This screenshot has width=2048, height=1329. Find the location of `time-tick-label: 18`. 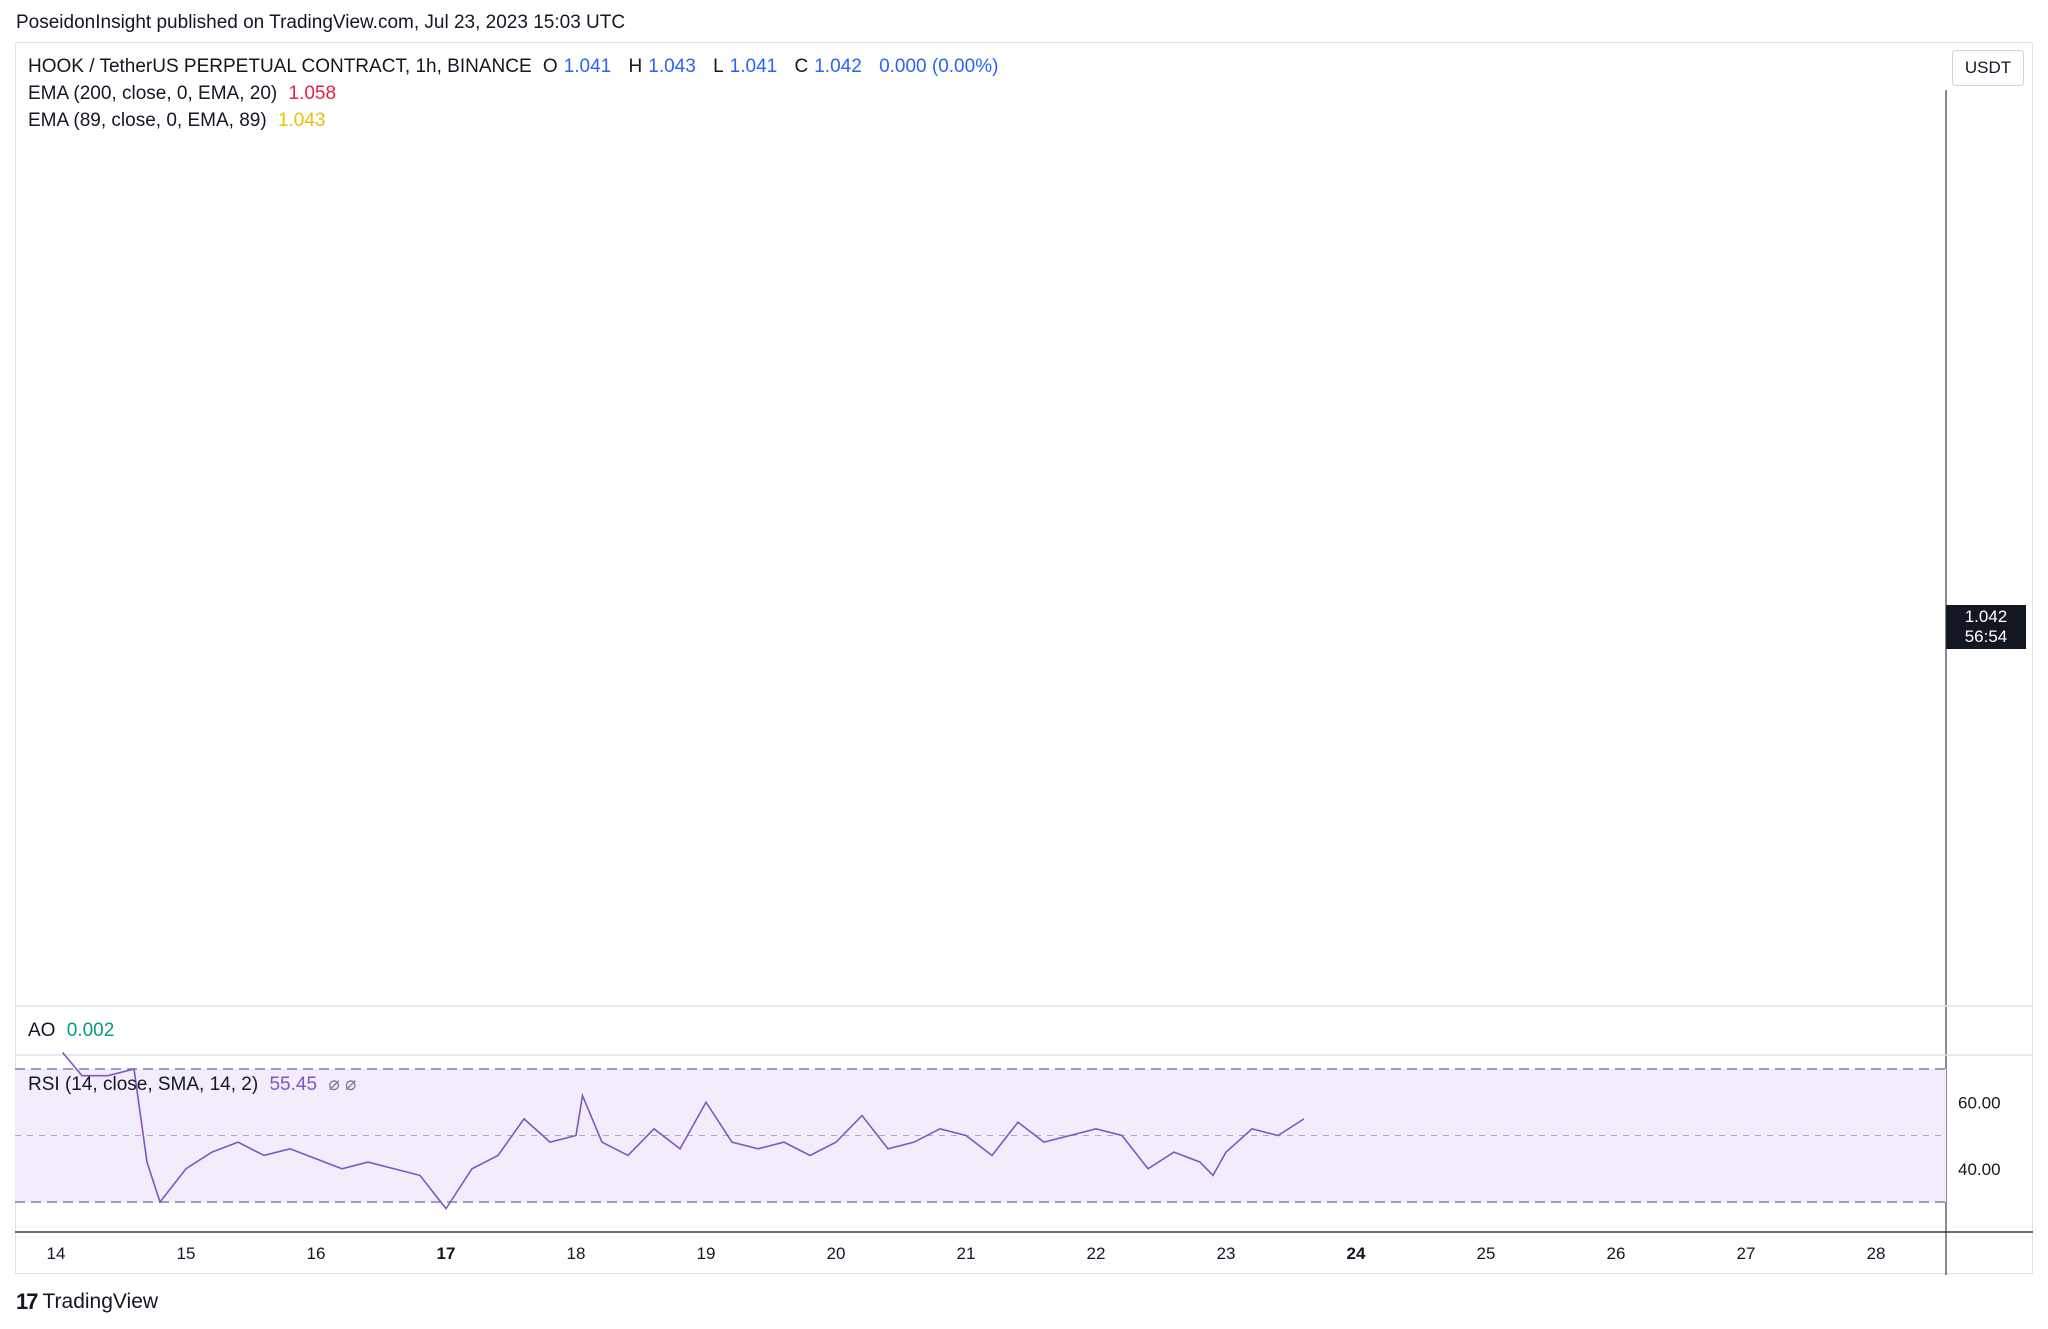

time-tick-label: 18 is located at coordinates (576, 1253).